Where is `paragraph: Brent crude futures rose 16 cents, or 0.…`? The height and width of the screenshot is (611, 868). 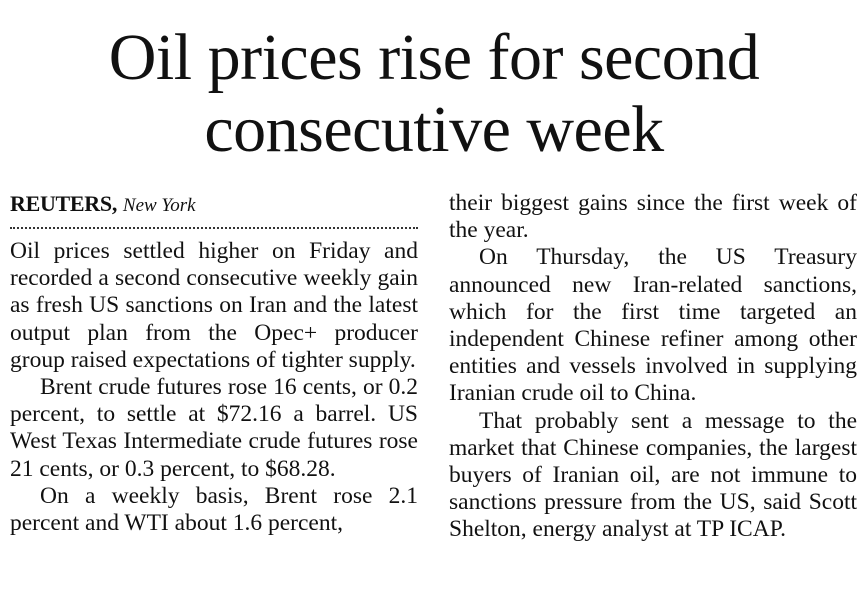 paragraph: Brent crude futures rose 16 cents, or 0.… is located at coordinates (214, 428).